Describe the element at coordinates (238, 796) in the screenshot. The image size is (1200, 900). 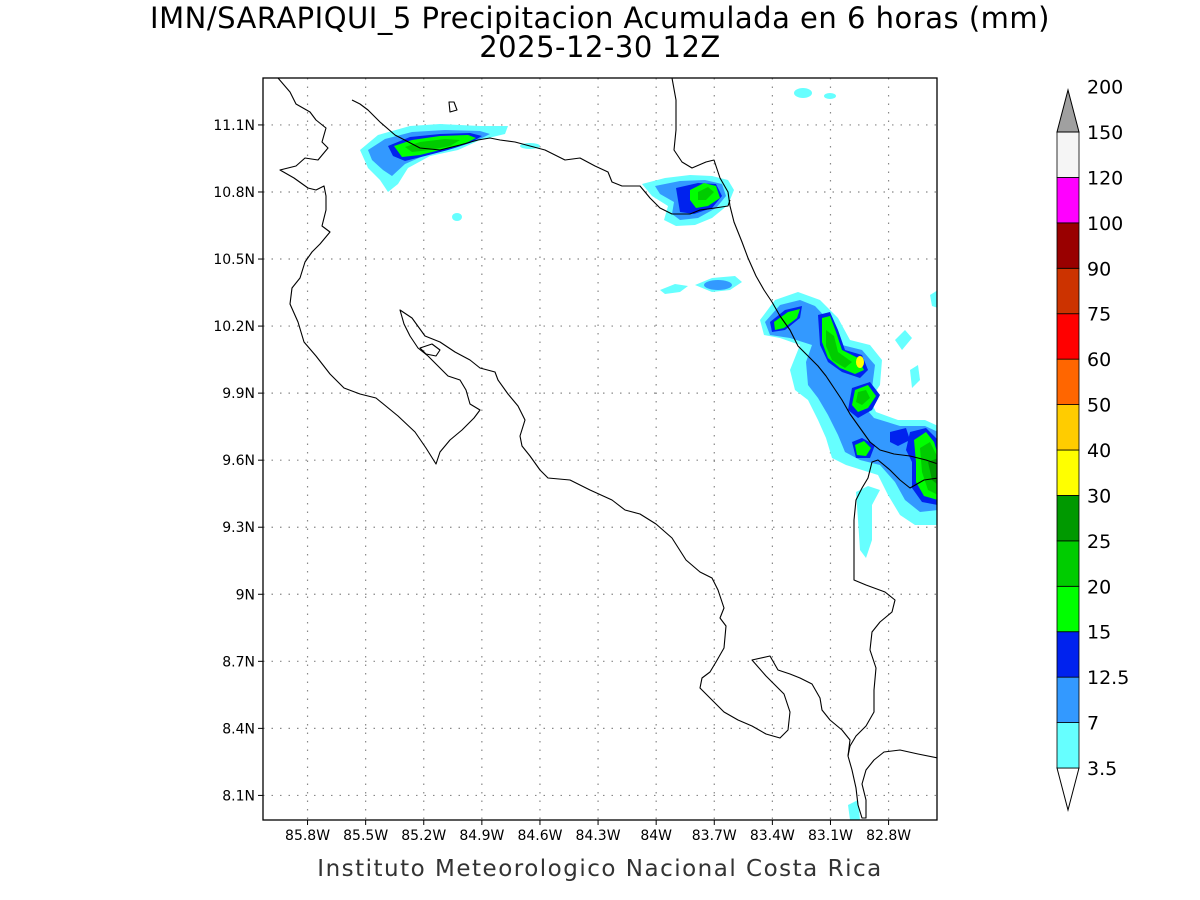
I see `y-tick-label: 8.1N` at that location.